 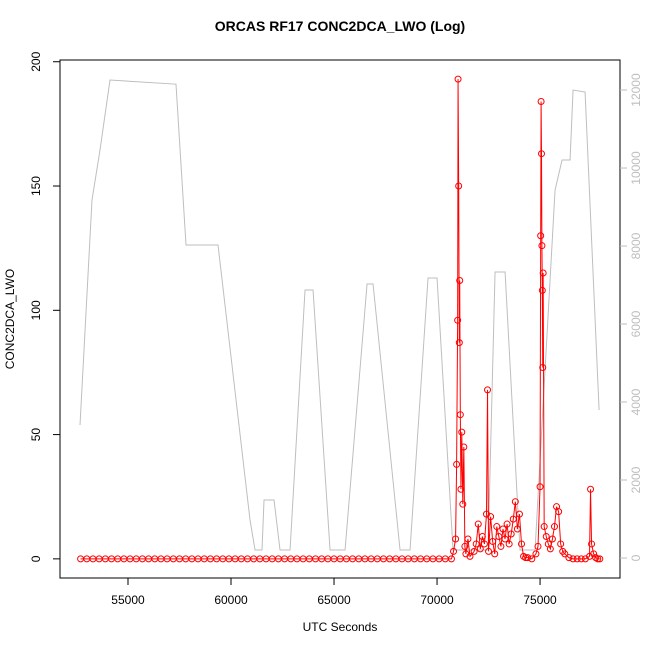 What do you see at coordinates (36, 61) in the screenshot?
I see `y-tick-label: 200` at bounding box center [36, 61].